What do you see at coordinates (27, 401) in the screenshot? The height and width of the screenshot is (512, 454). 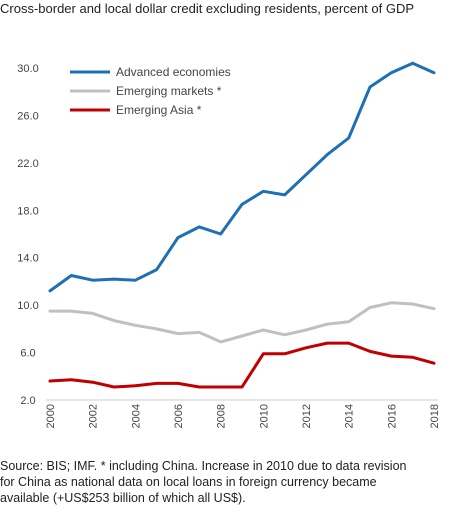 I see `y-tick-label: 2.0` at bounding box center [27, 401].